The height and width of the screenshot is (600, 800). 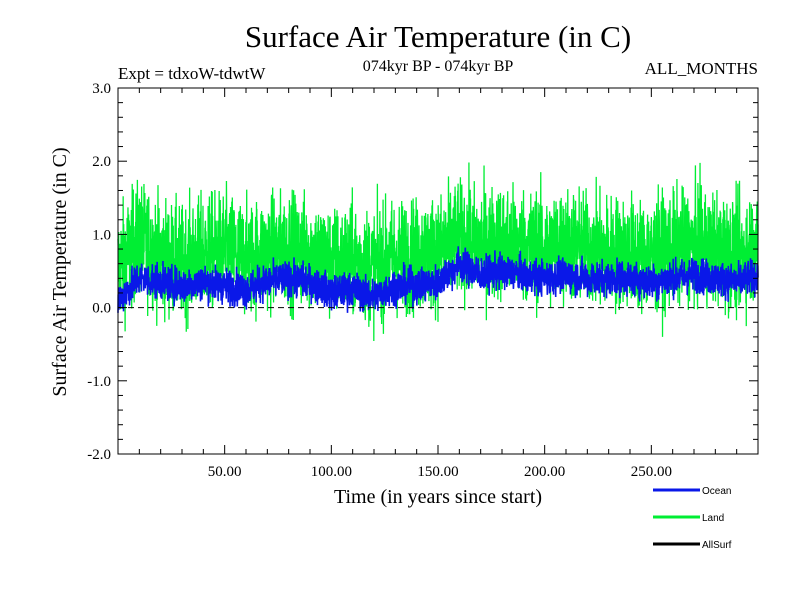 What do you see at coordinates (101, 309) in the screenshot?
I see `y-tick-label: 0.0` at bounding box center [101, 309].